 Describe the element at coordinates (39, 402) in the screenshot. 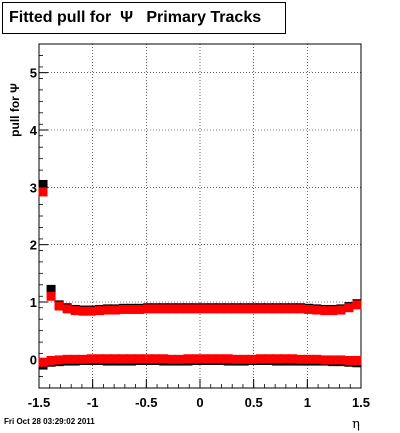

I see `x-tick-label: -1.5` at that location.